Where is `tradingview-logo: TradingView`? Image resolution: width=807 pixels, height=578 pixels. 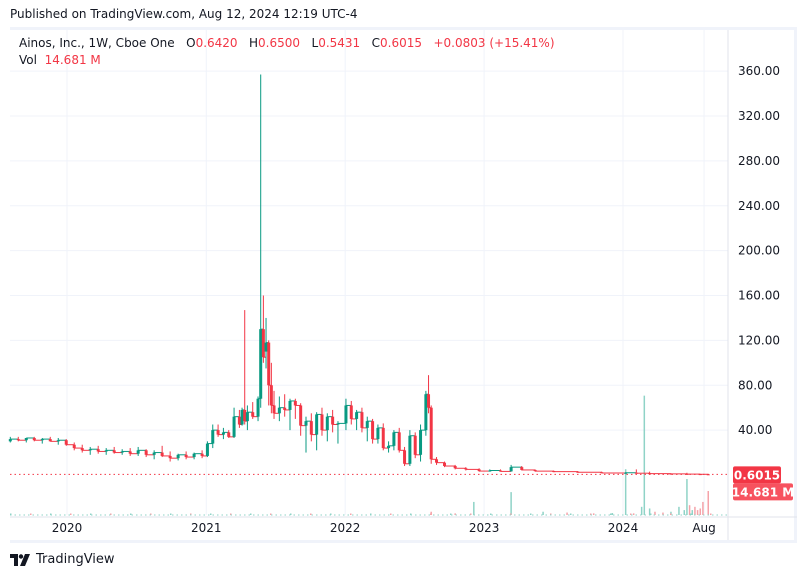 tradingview-logo: TradingView is located at coordinates (62, 559).